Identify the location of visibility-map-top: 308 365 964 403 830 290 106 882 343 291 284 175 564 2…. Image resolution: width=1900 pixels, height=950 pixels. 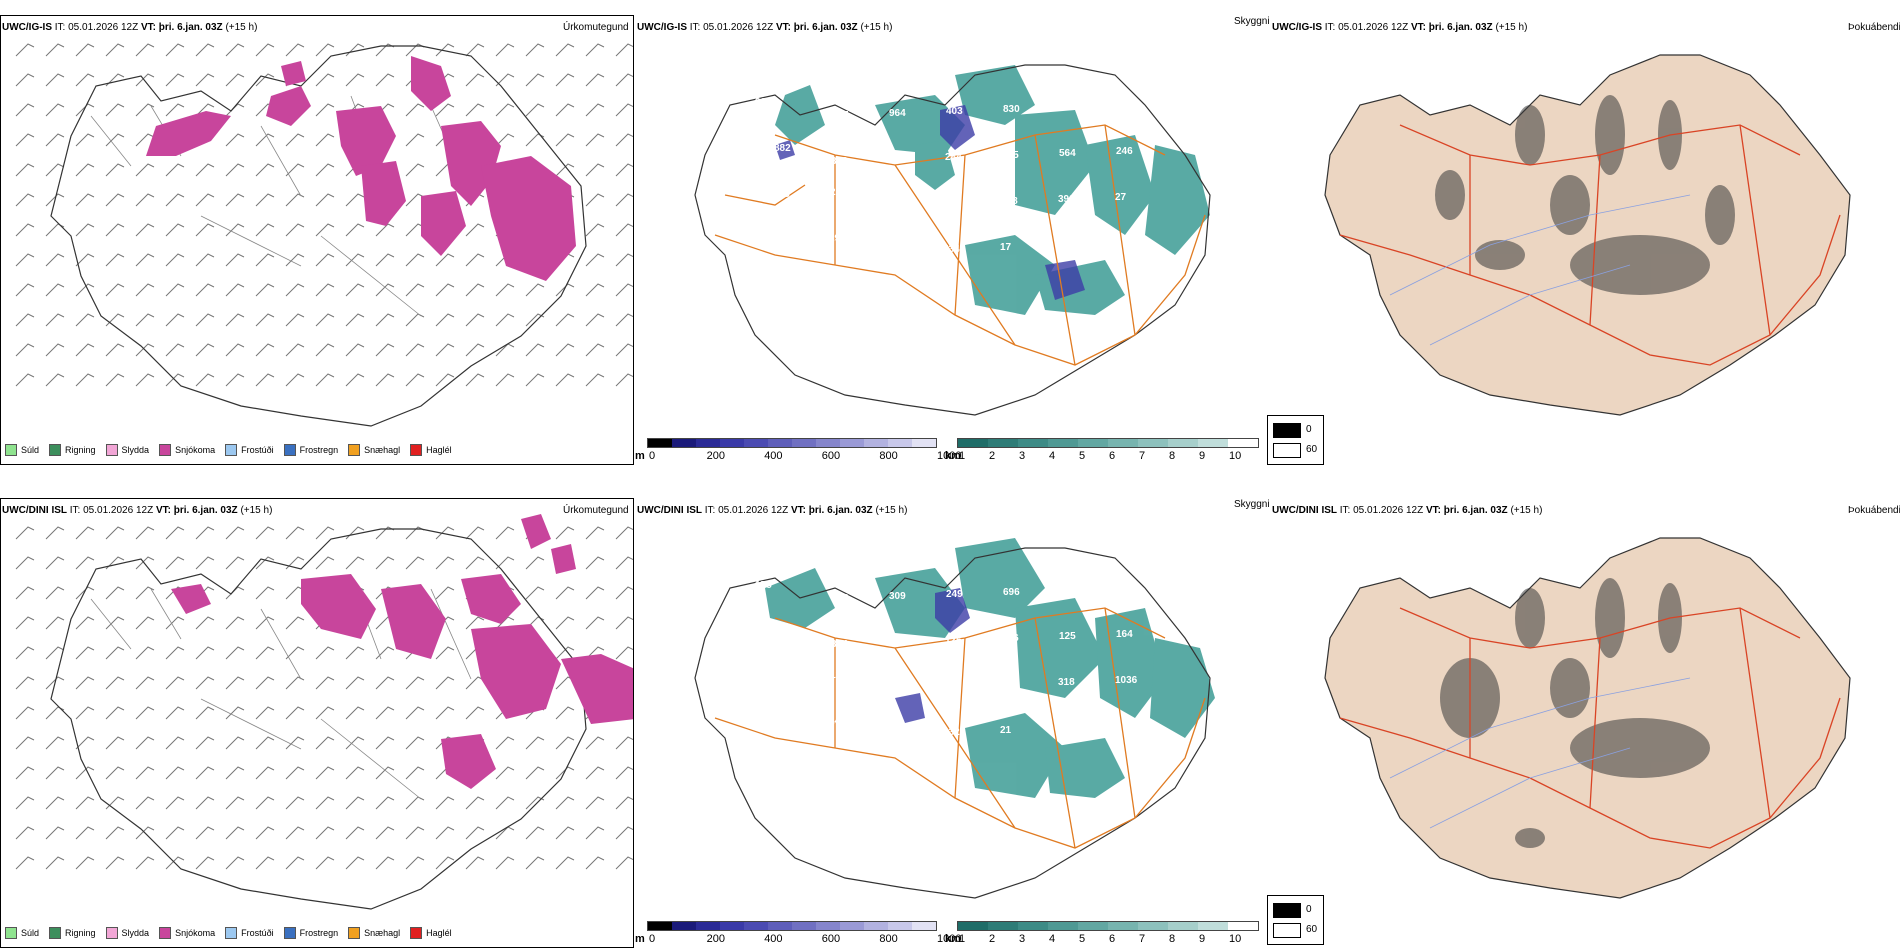
(952, 240).